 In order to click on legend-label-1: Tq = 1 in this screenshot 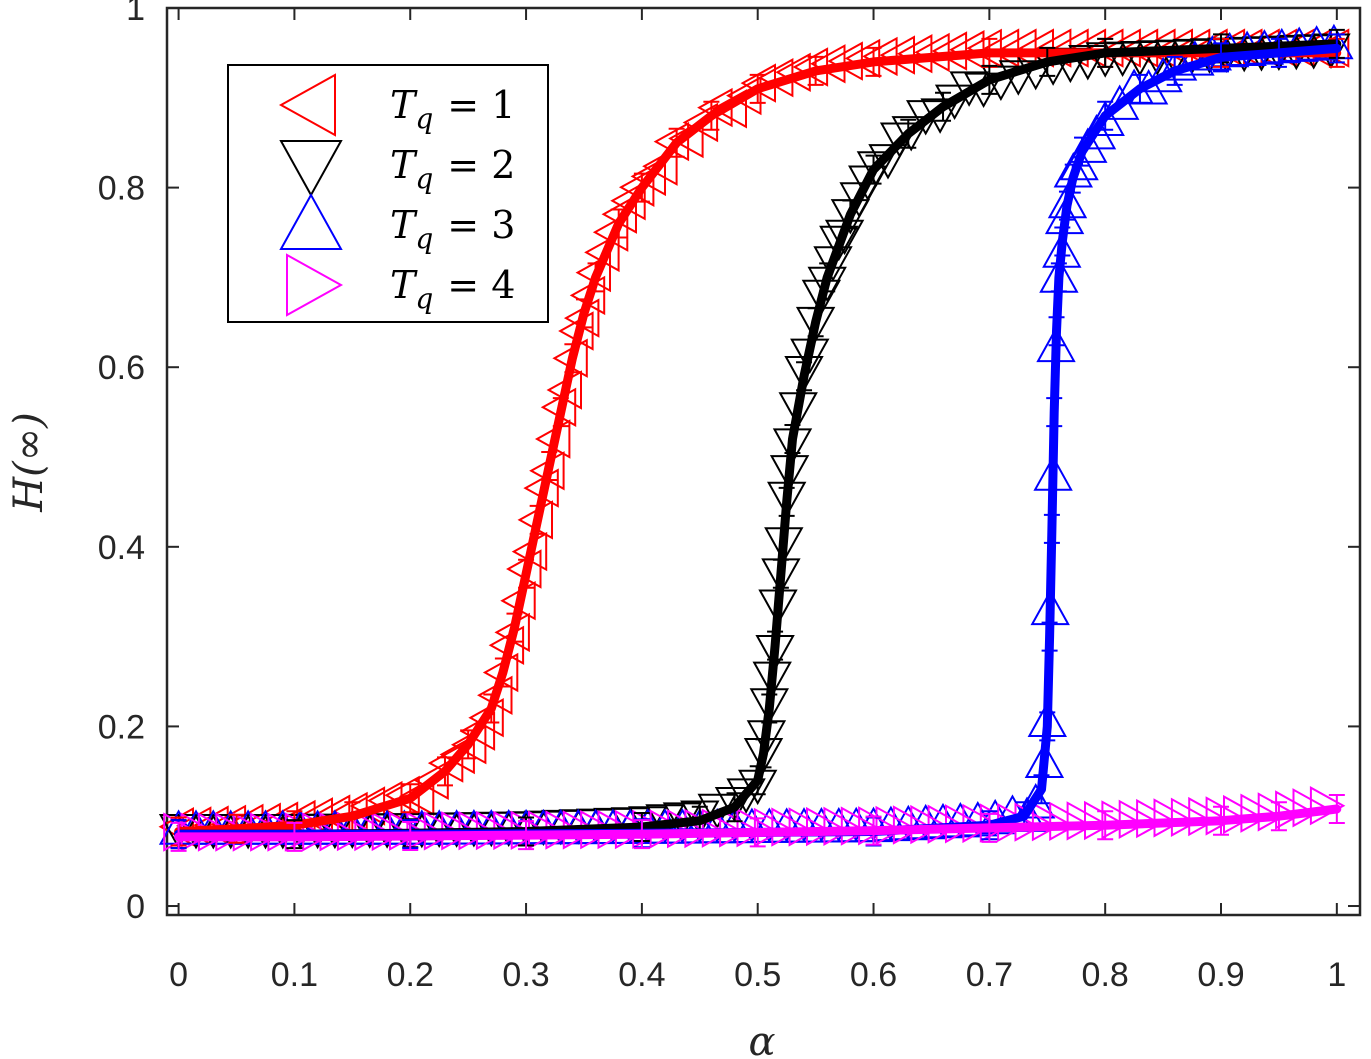, I will do `click(452, 109)`.